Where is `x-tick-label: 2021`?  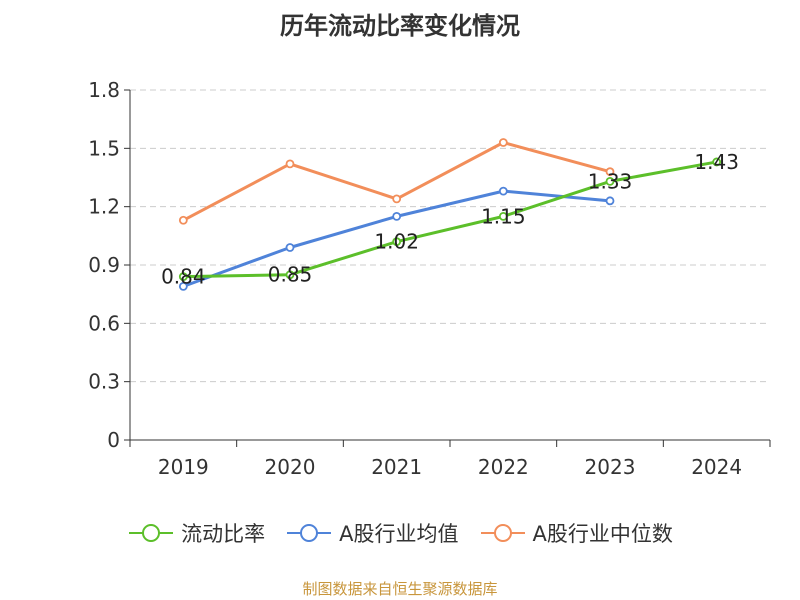
x-tick-label: 2021 is located at coordinates (396, 467).